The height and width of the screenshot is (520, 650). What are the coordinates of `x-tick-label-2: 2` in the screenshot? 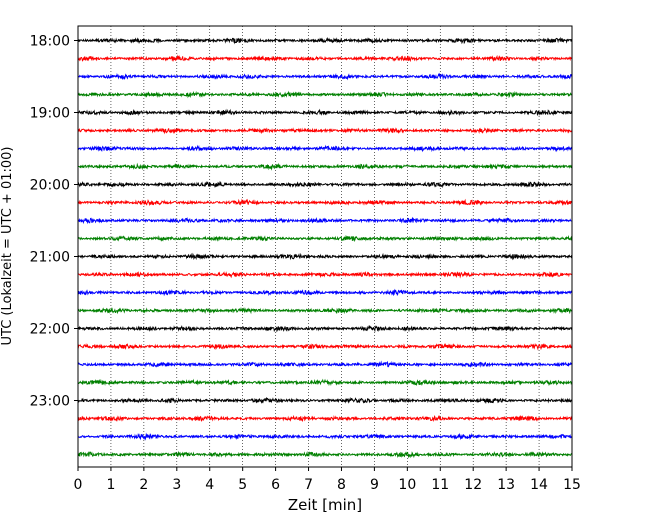 It's located at (143, 485).